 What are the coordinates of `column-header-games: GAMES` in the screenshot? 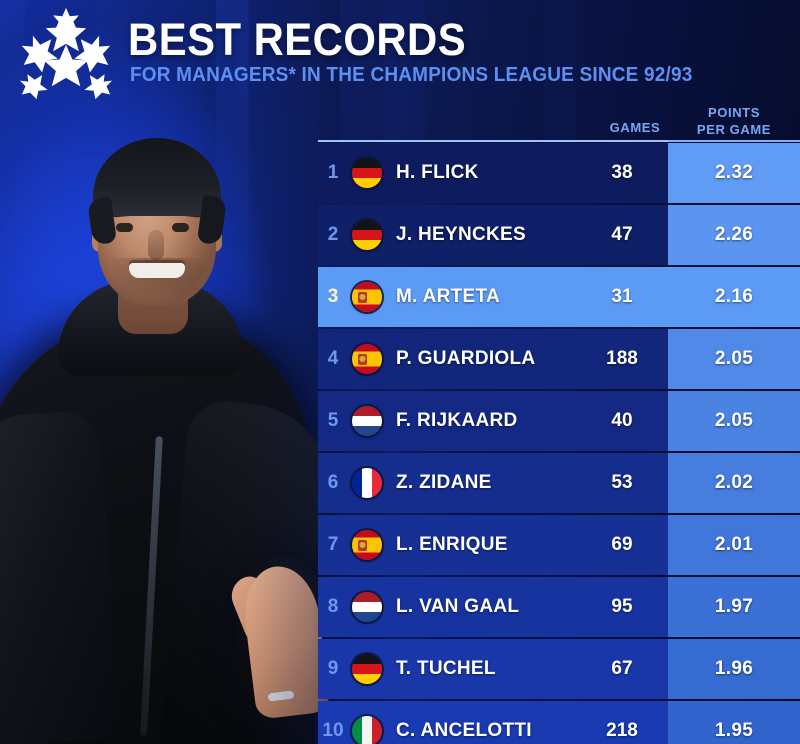 It's located at (635, 127).